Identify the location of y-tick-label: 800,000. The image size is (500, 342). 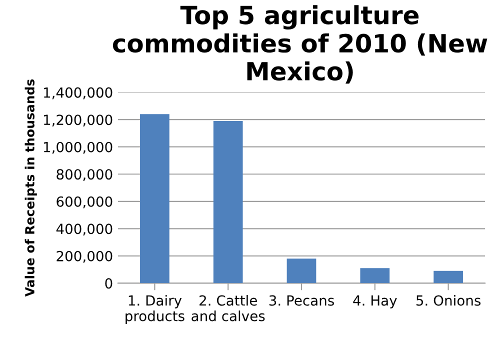
(84, 175).